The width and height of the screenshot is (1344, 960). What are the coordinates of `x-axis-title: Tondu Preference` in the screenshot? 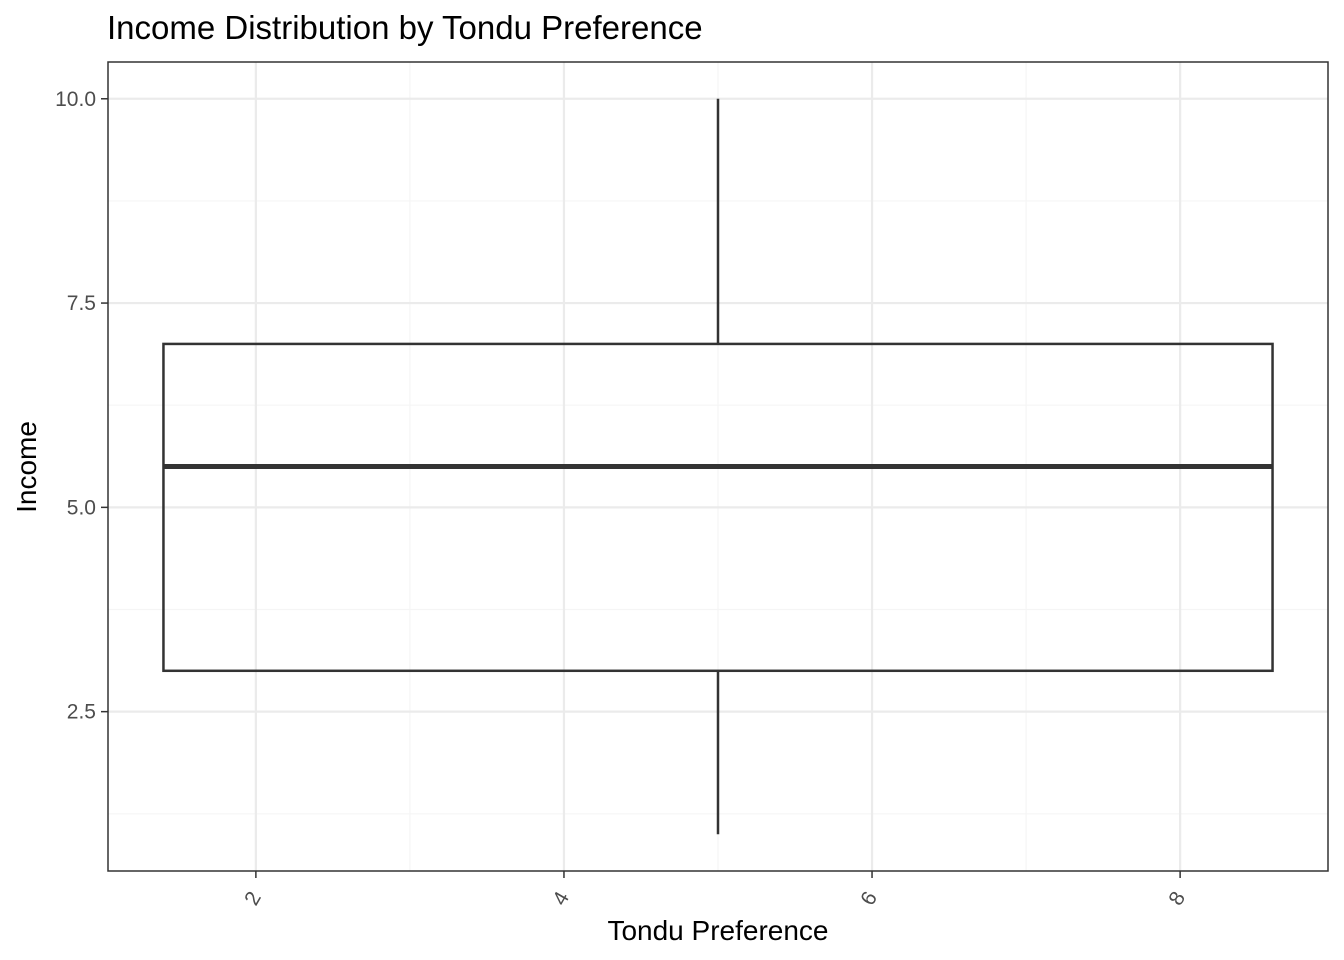 It's located at (717, 930).